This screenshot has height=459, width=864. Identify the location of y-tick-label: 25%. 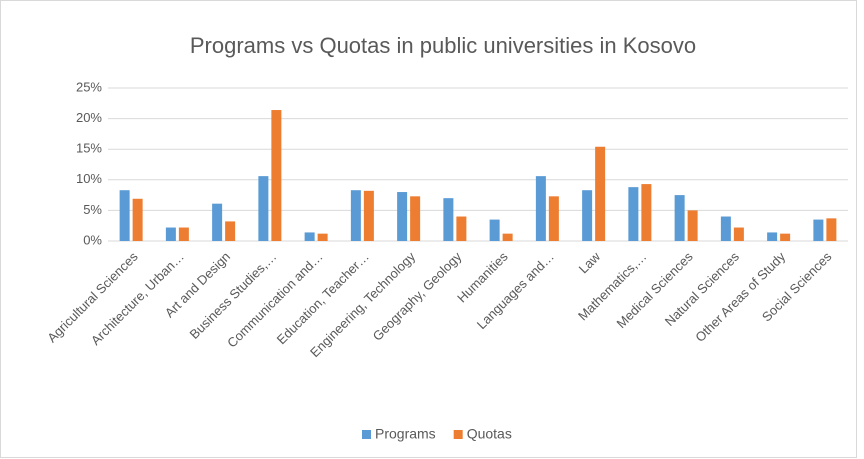
(89, 86).